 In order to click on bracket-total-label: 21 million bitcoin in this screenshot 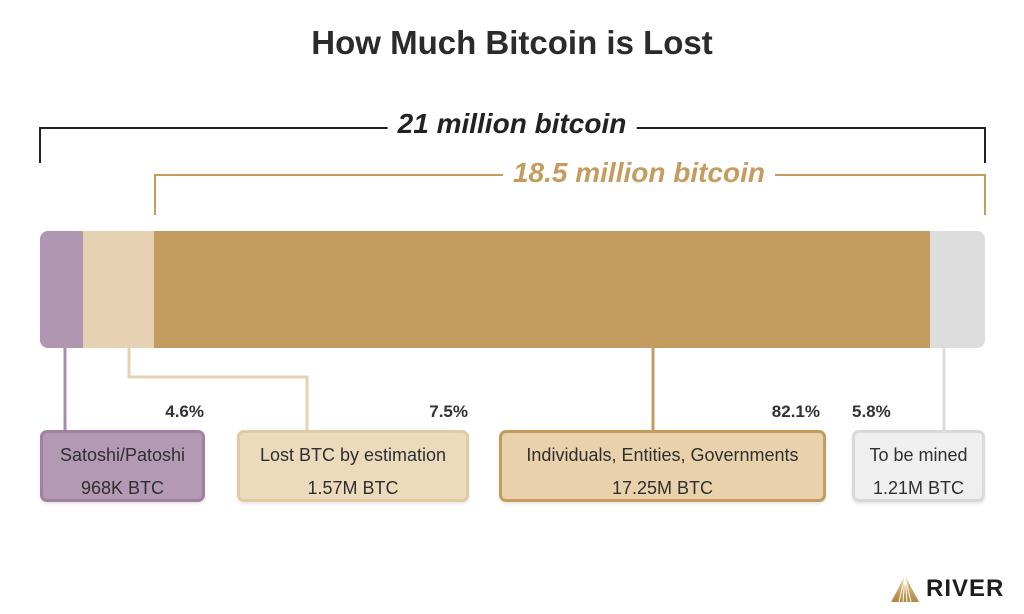, I will do `click(512, 124)`.